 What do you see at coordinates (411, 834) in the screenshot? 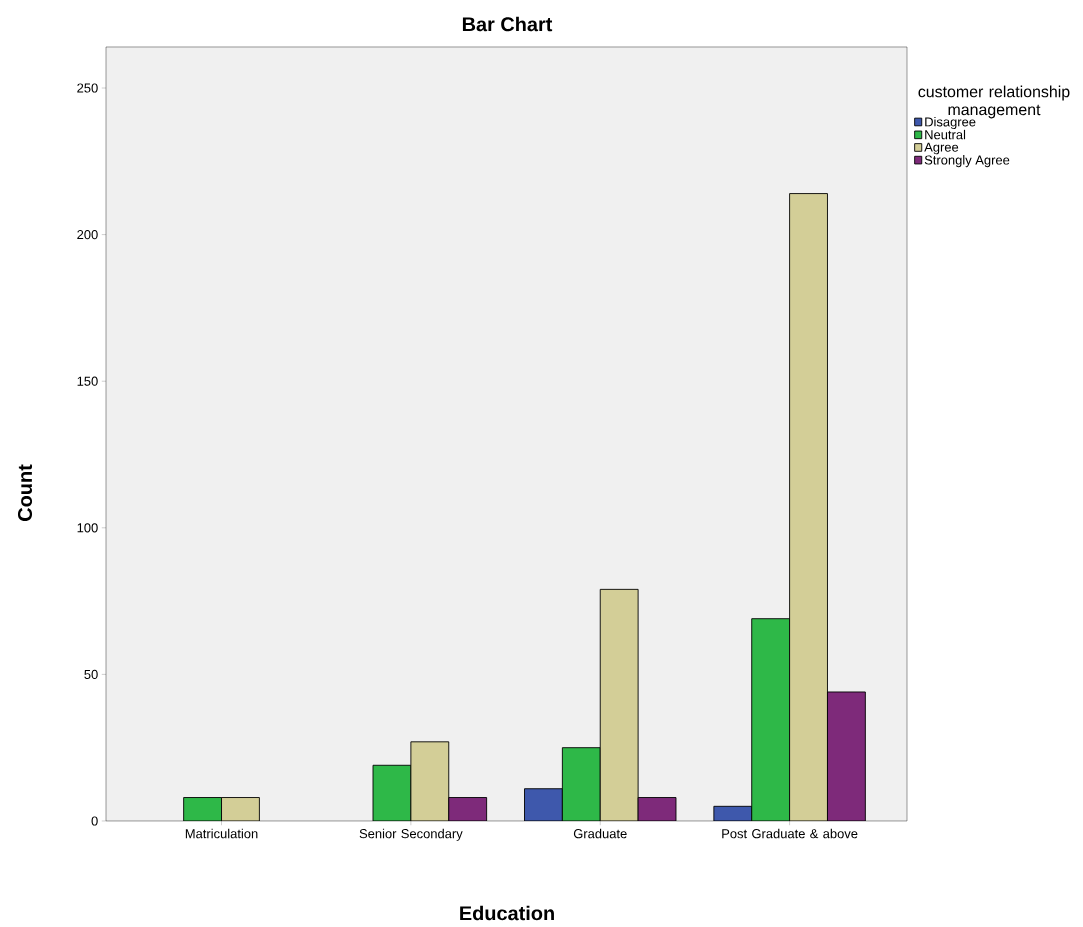
I see `x-tick-label: Senior Secondary` at bounding box center [411, 834].